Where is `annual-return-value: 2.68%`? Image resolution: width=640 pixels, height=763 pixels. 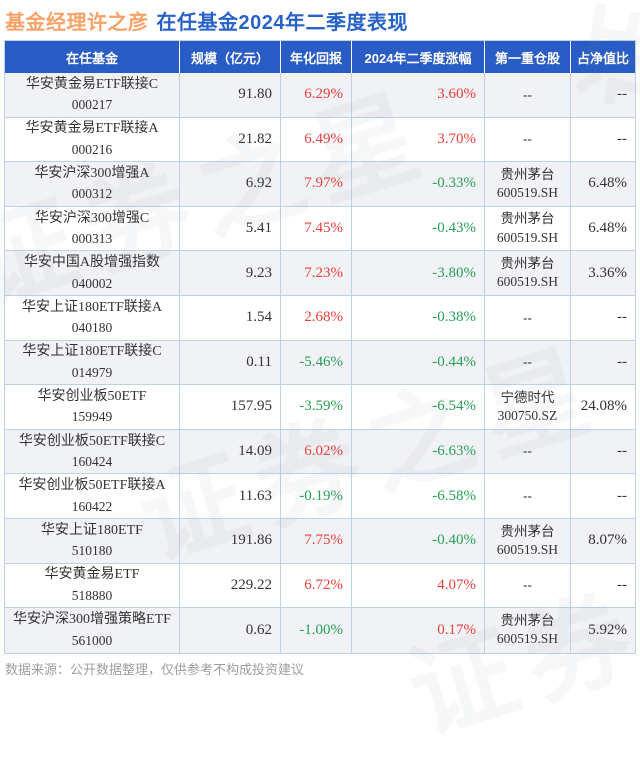 annual-return-value: 2.68% is located at coordinates (316, 317).